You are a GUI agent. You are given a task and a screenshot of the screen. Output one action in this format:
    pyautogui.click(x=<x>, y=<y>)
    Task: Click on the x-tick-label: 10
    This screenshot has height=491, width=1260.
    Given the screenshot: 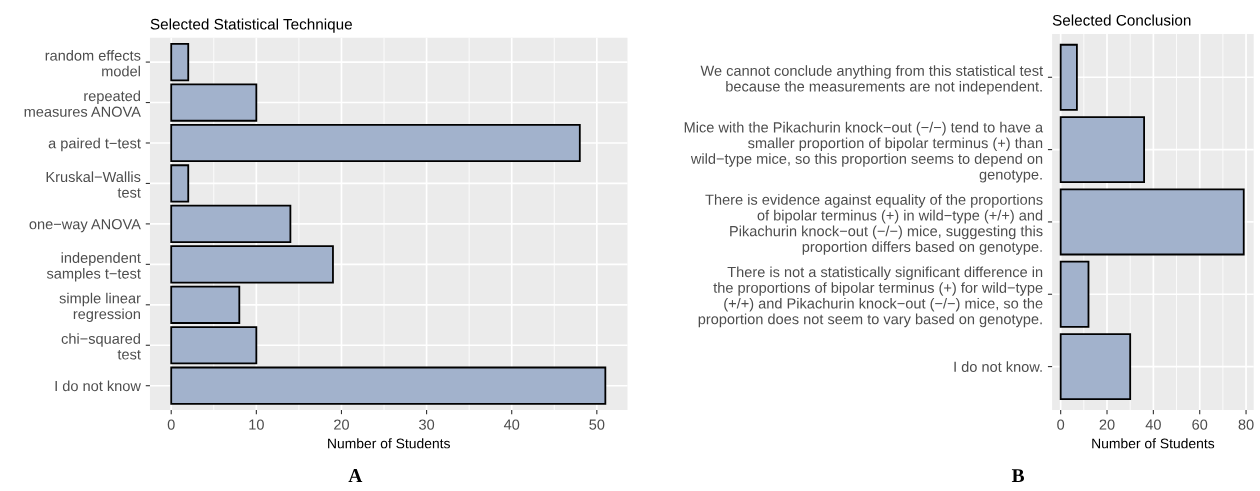 What is the action you would take?
    pyautogui.click(x=256, y=424)
    